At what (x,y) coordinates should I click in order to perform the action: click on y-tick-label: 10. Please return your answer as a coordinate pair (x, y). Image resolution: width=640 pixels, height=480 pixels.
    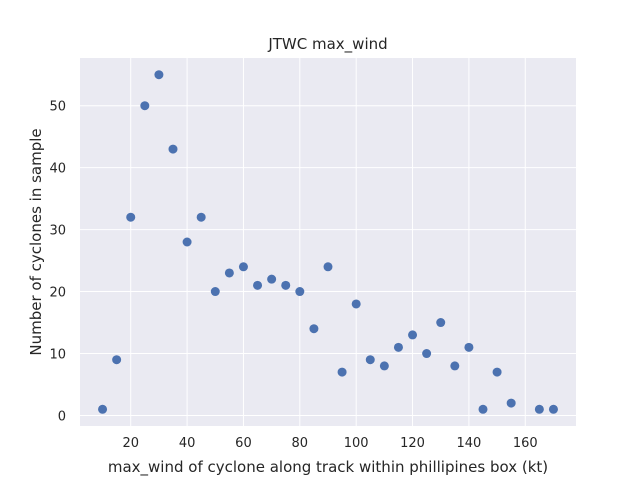
    Looking at the image, I should click on (57, 355).